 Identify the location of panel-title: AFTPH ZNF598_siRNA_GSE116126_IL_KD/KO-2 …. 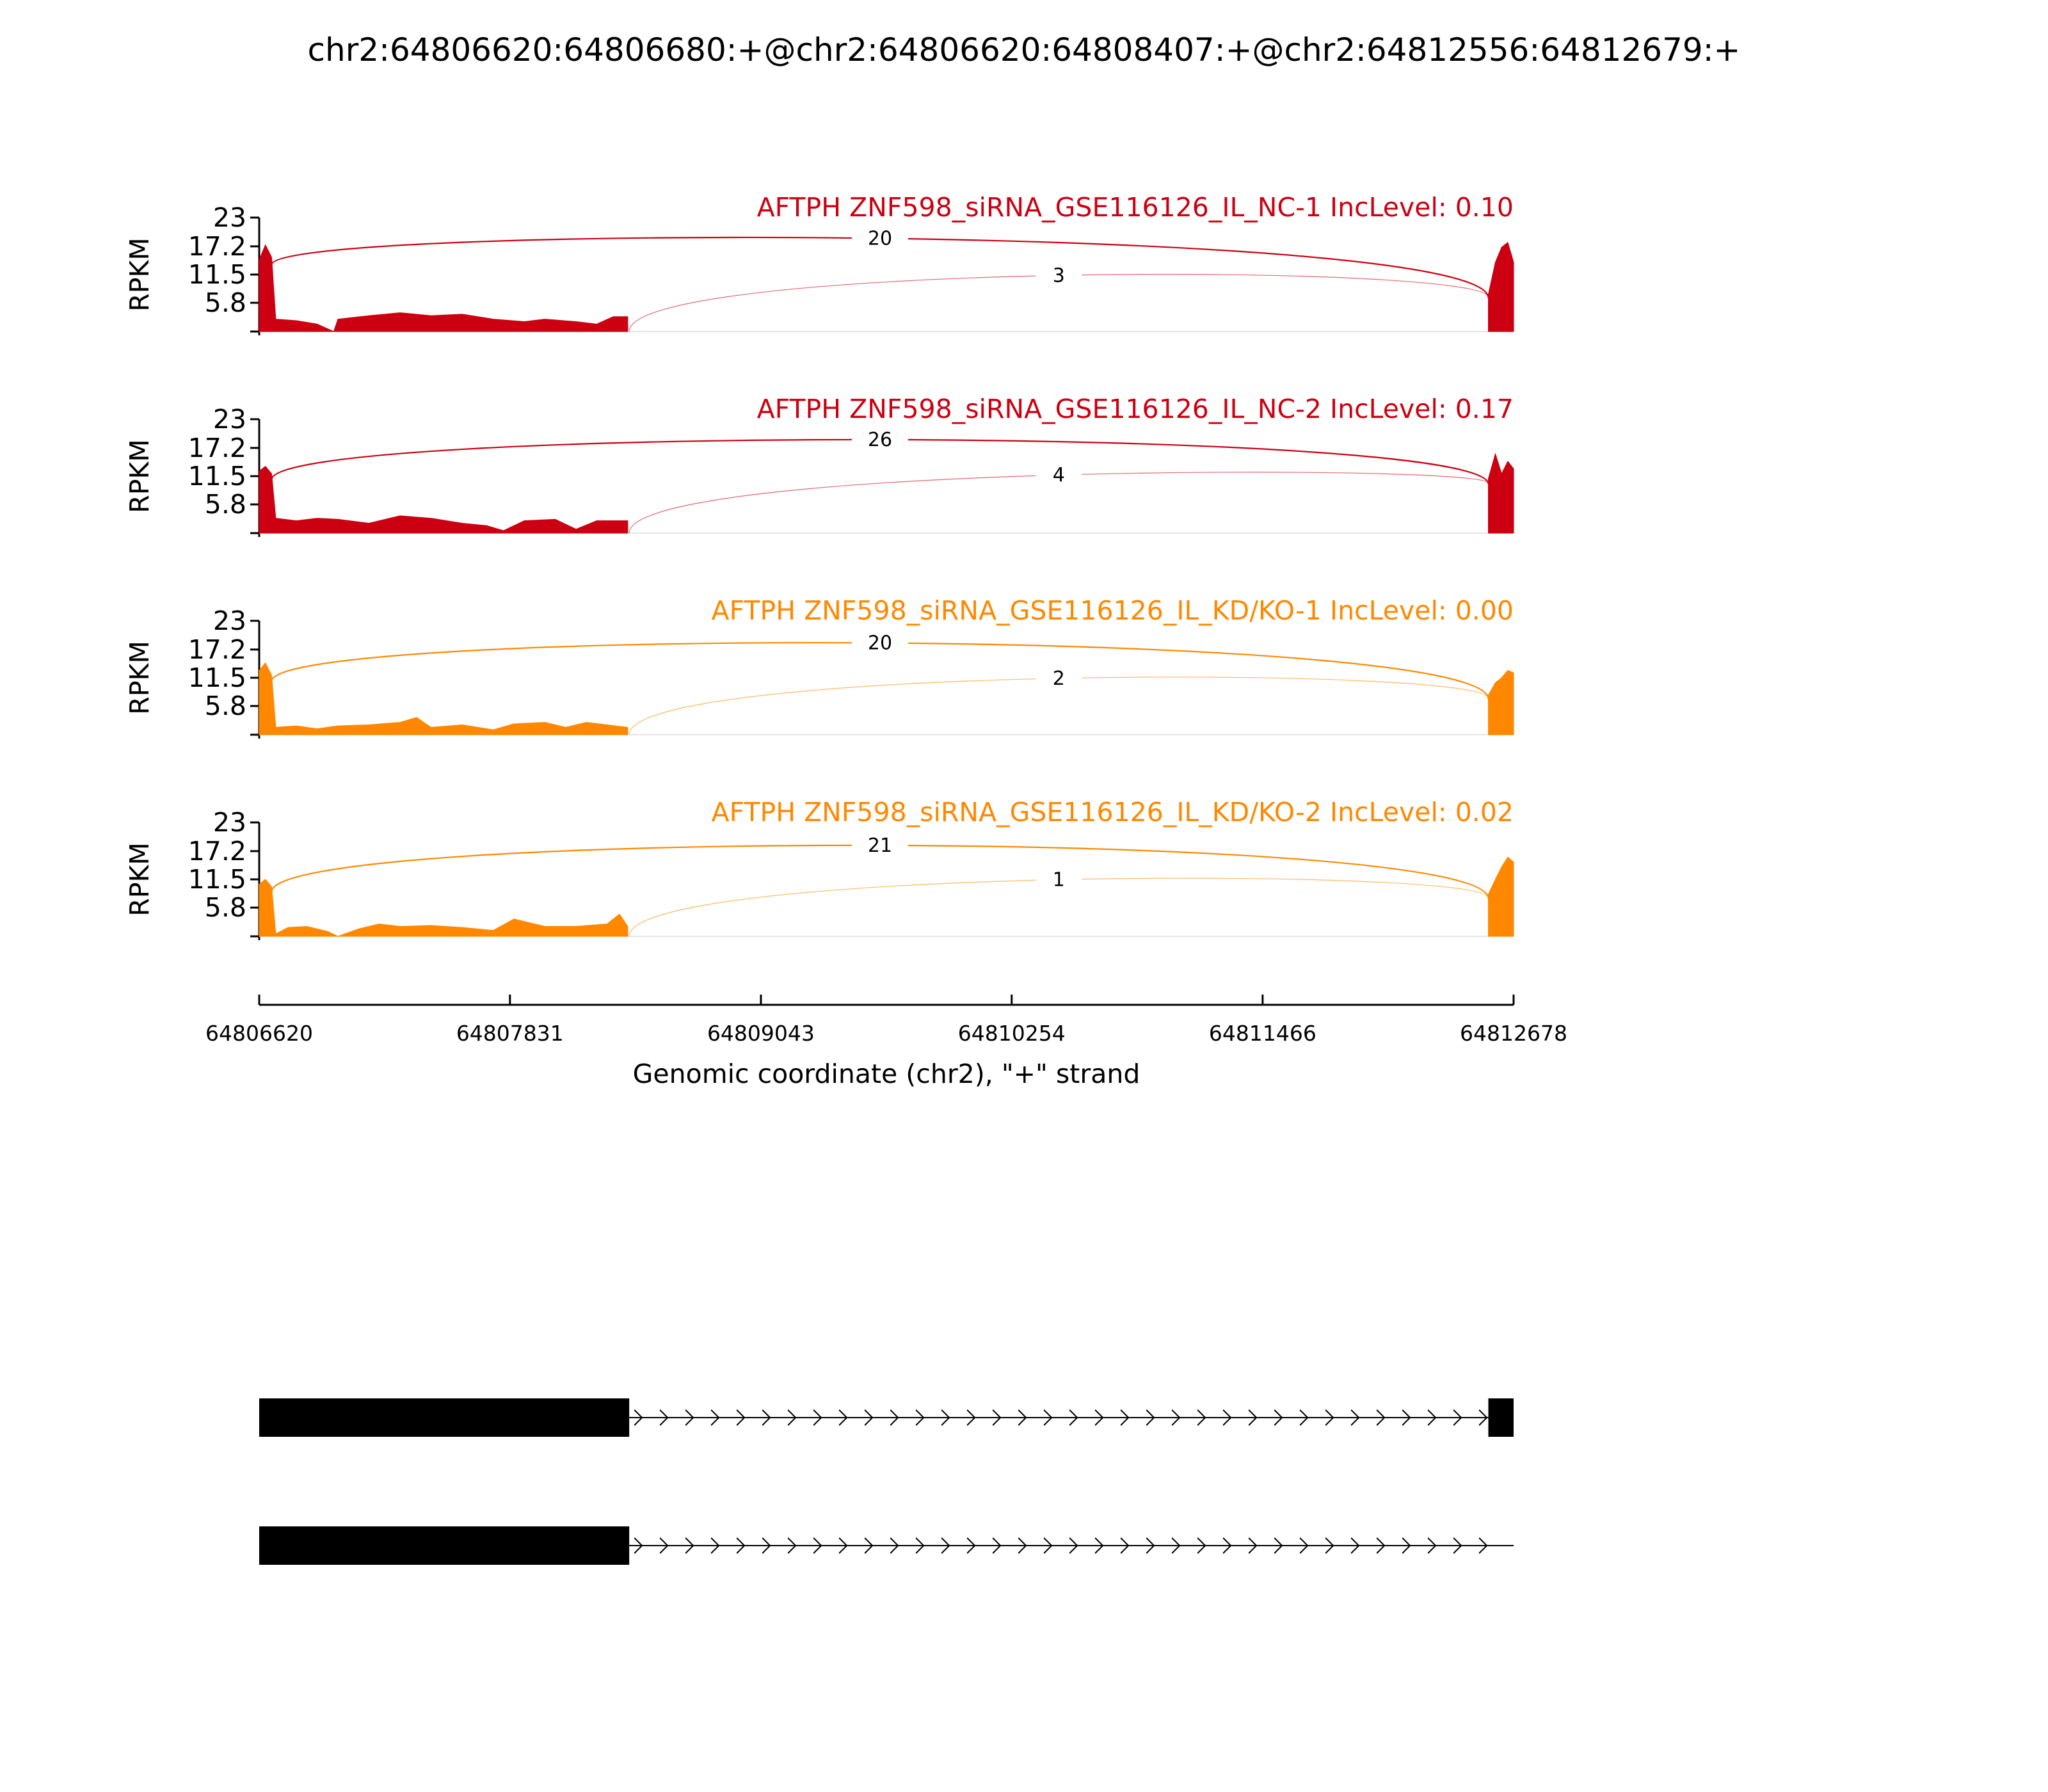
(1113, 812).